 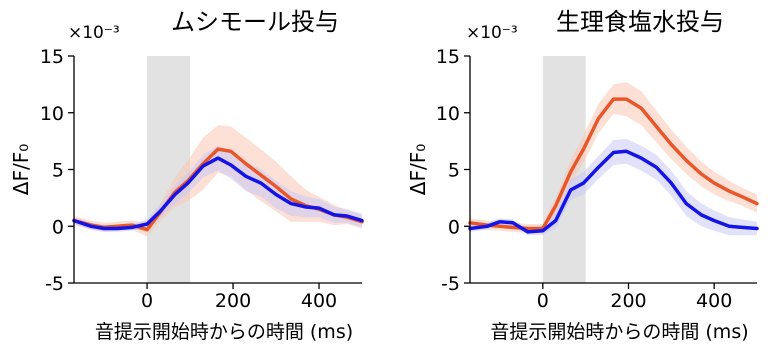 What do you see at coordinates (640, 22) in the screenshot?
I see `chart-title: 生理食塩水投与` at bounding box center [640, 22].